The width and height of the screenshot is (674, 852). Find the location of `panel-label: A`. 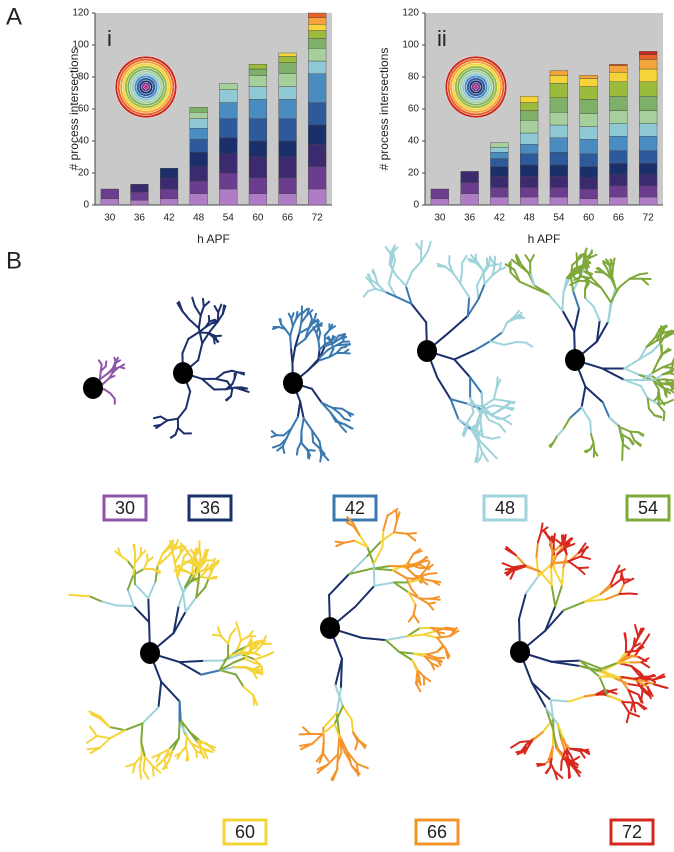

panel-label: A is located at coordinates (14, 16).